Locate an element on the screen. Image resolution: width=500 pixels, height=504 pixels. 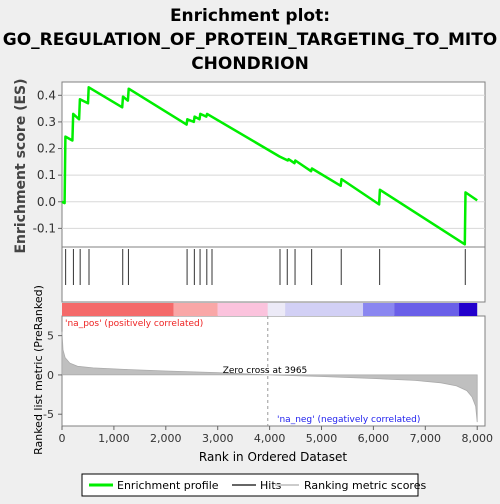
x-axis-label: Rank in Ordered Dataset is located at coordinates (273, 457).